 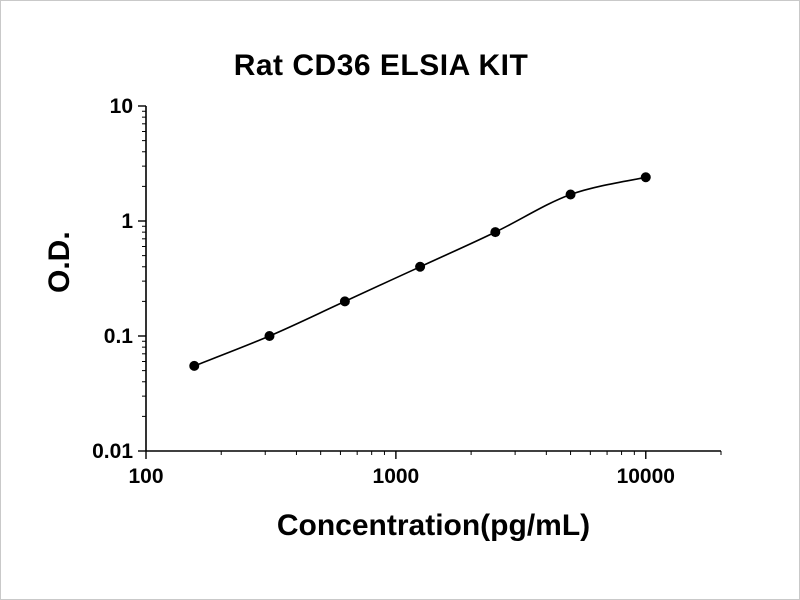 I want to click on y-axis-label: O.D., so click(x=59, y=262).